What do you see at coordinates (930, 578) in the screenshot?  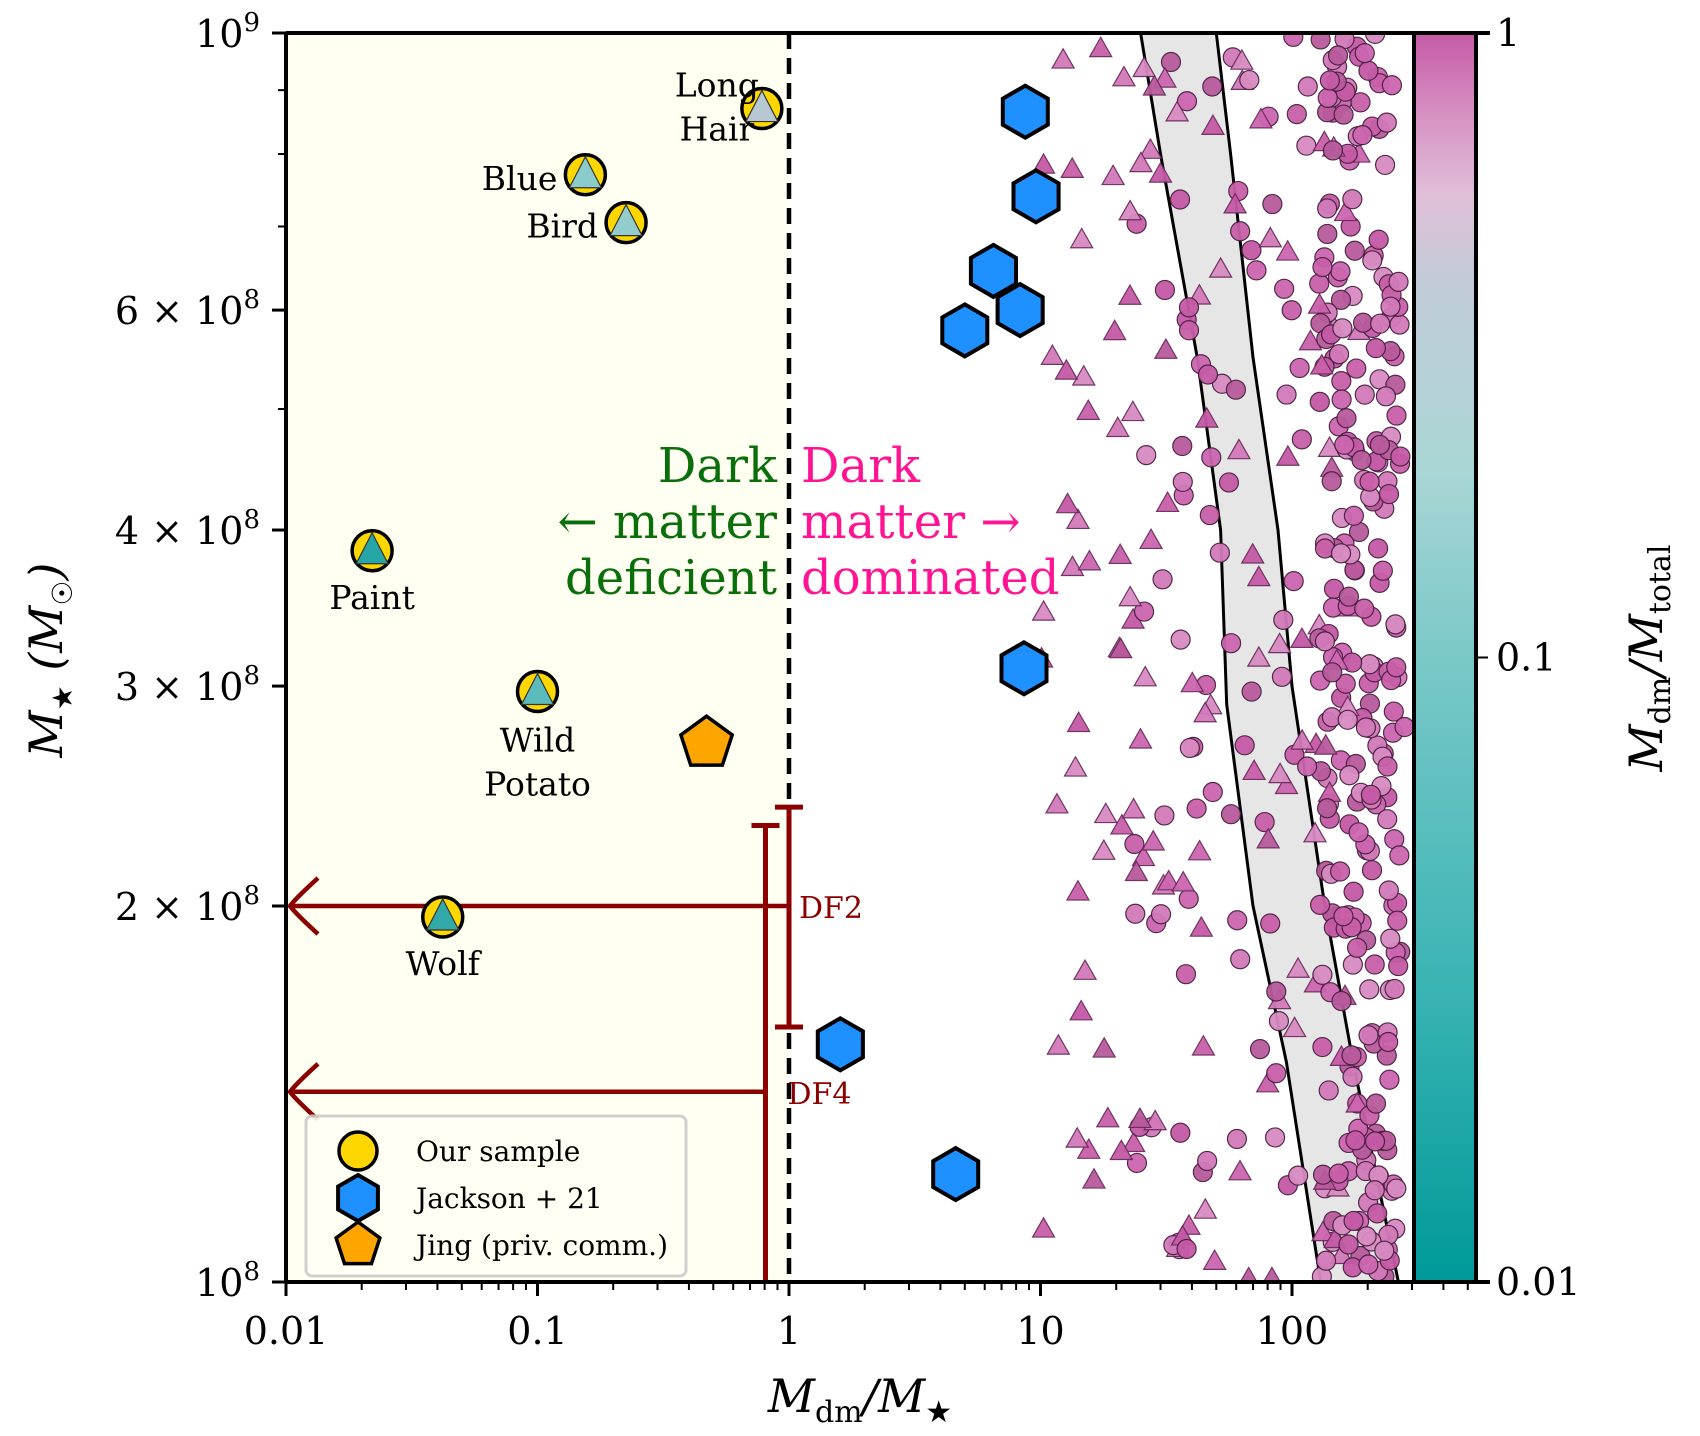 I see `dominated-label: dominated` at bounding box center [930, 578].